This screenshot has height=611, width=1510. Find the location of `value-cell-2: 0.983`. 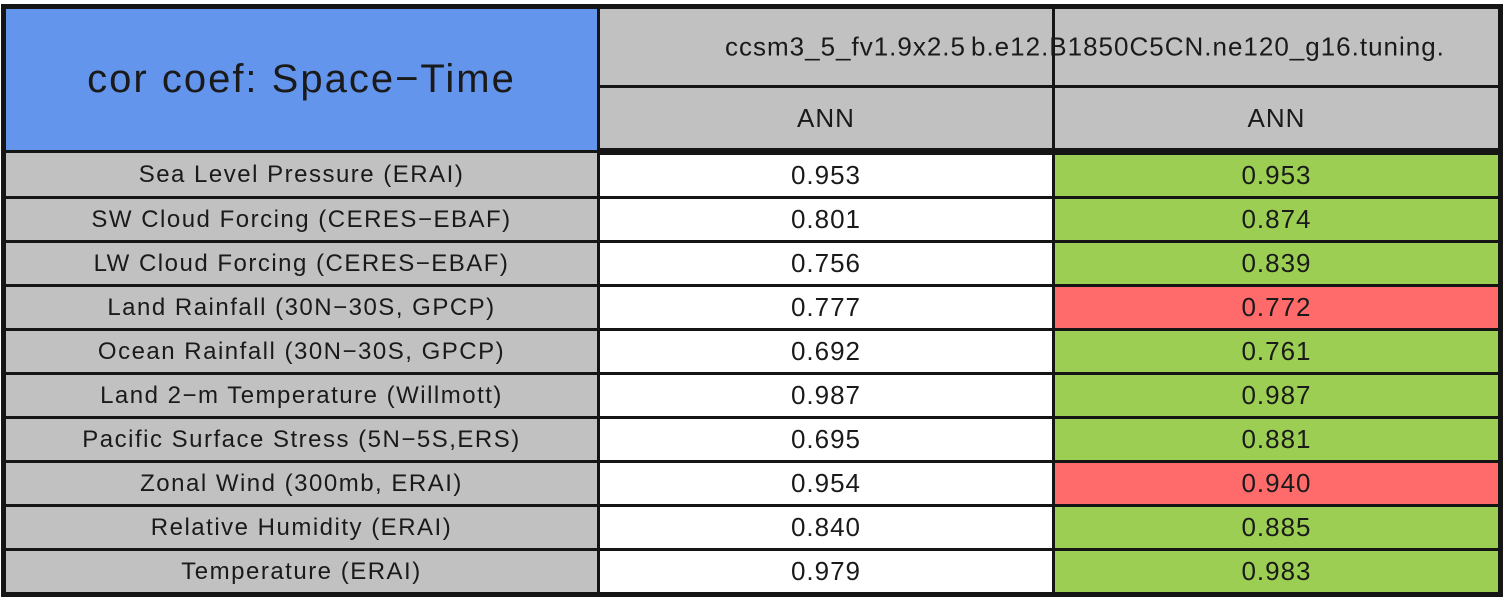

value-cell-2: 0.983 is located at coordinates (1277, 572).